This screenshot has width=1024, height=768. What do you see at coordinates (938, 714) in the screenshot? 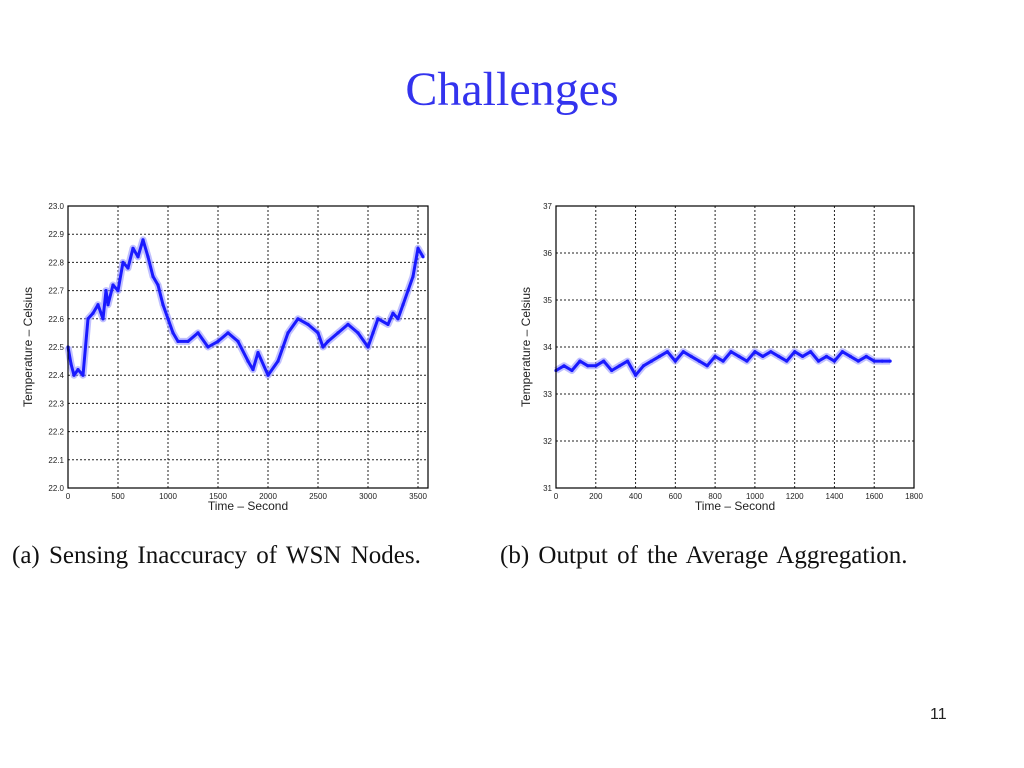
I see `page-number: 11` at bounding box center [938, 714].